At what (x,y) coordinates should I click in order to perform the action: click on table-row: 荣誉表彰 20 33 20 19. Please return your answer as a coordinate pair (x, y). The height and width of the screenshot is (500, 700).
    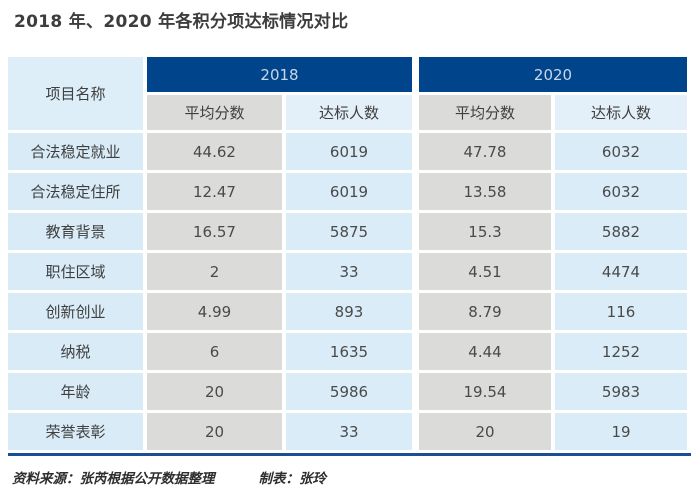
    Looking at the image, I should click on (347, 431).